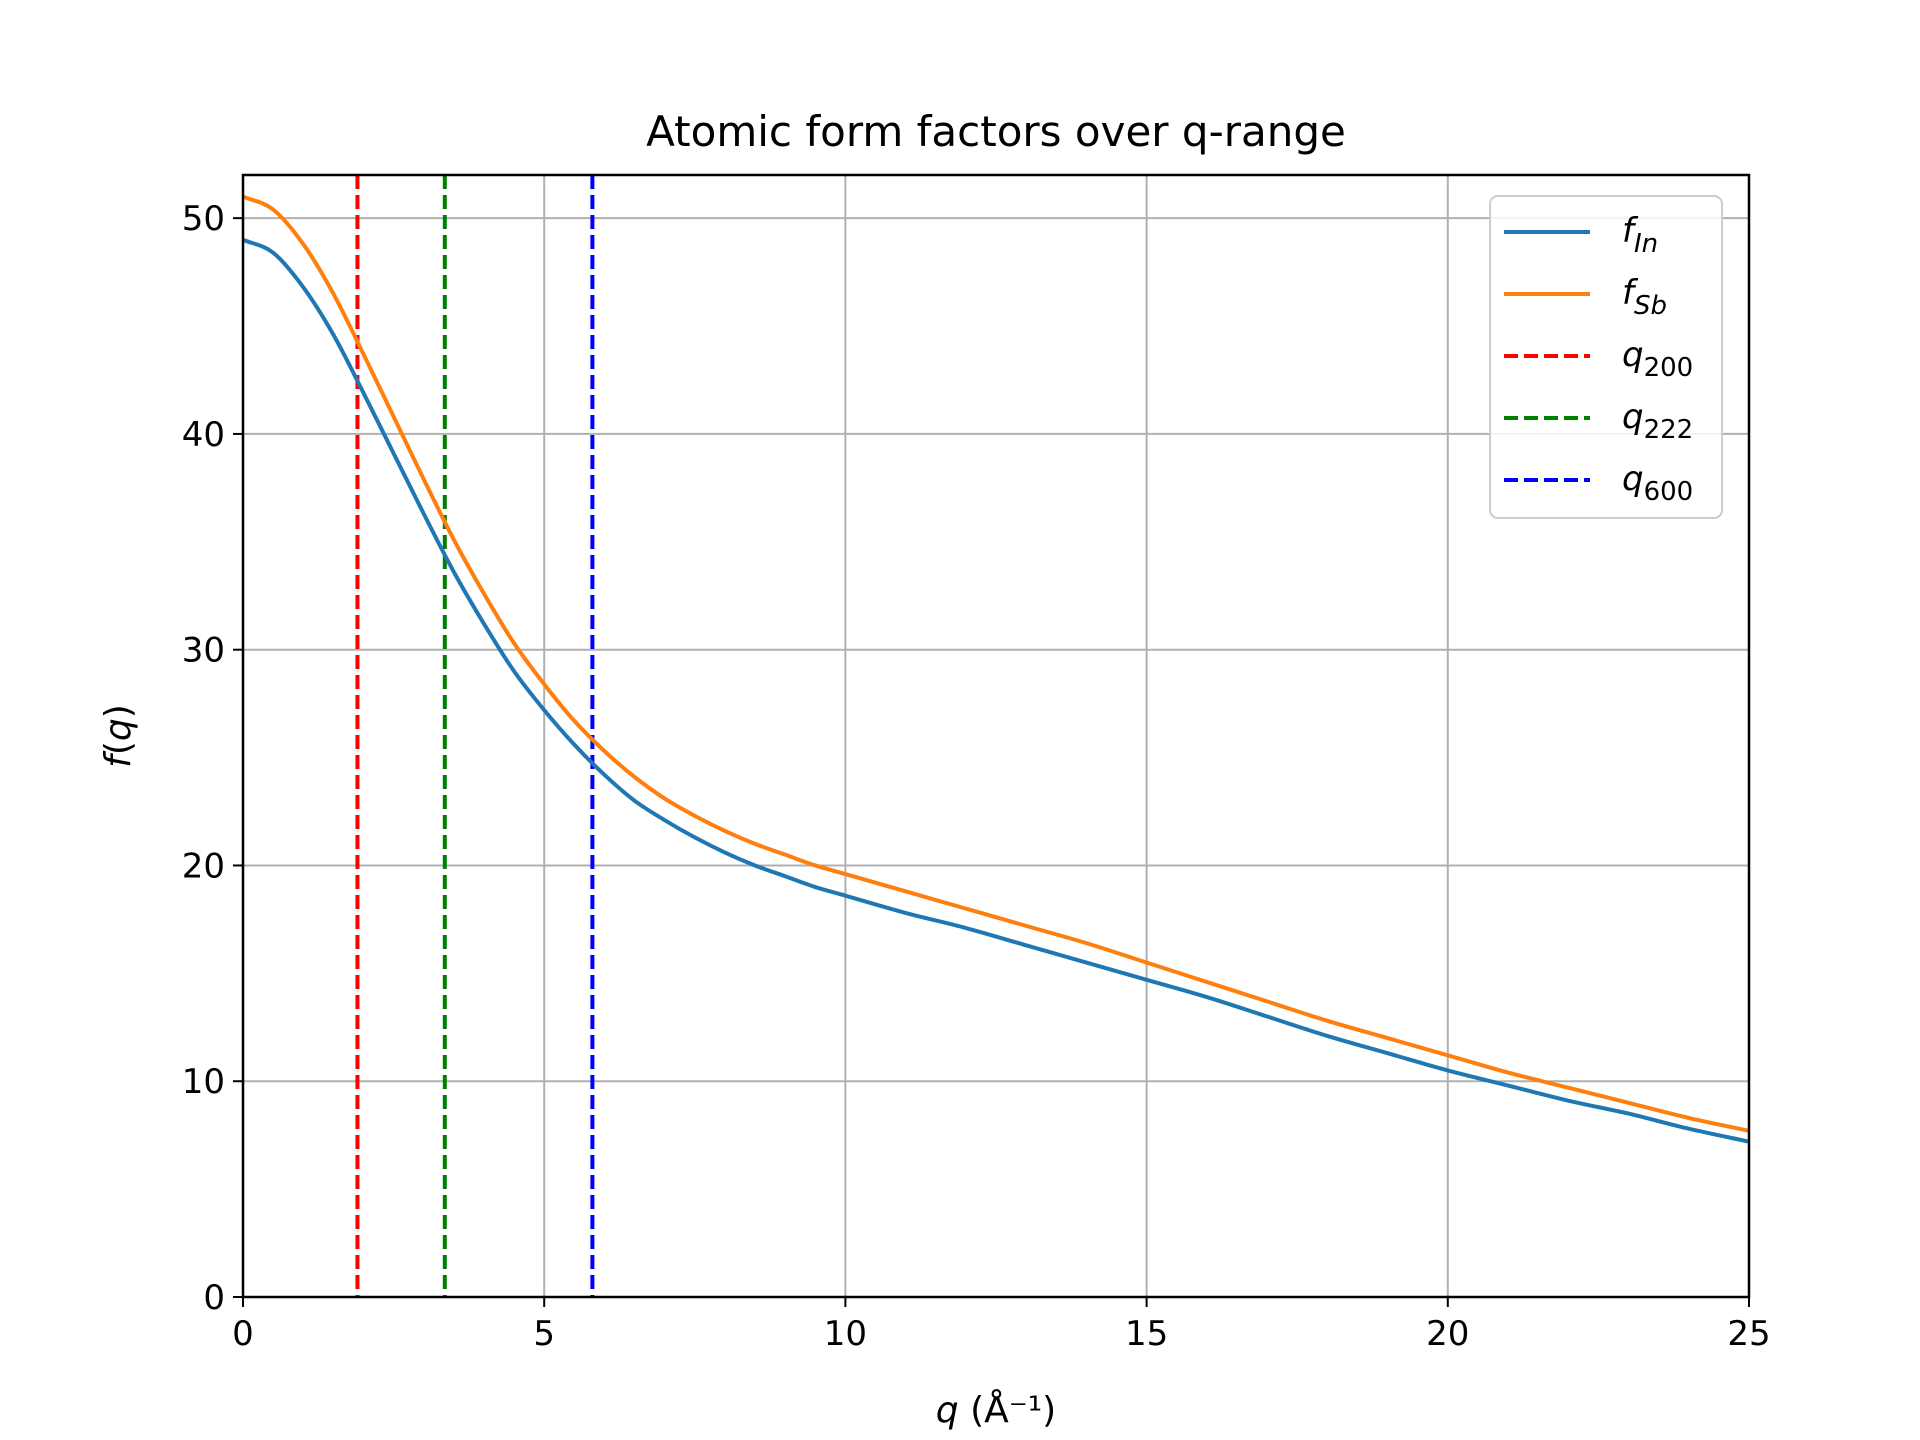 This screenshot has height=1440, width=1920. Describe the element at coordinates (1657, 483) in the screenshot. I see `legend-label-600: q600` at that location.